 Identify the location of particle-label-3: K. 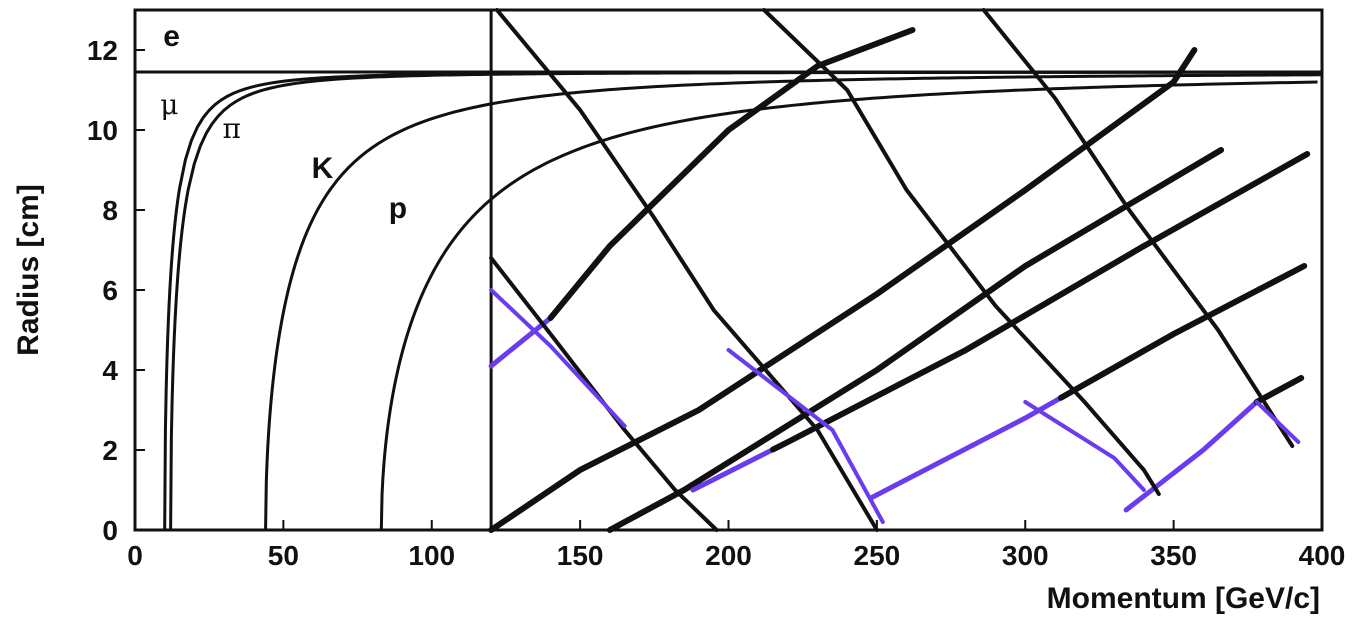
(323, 168).